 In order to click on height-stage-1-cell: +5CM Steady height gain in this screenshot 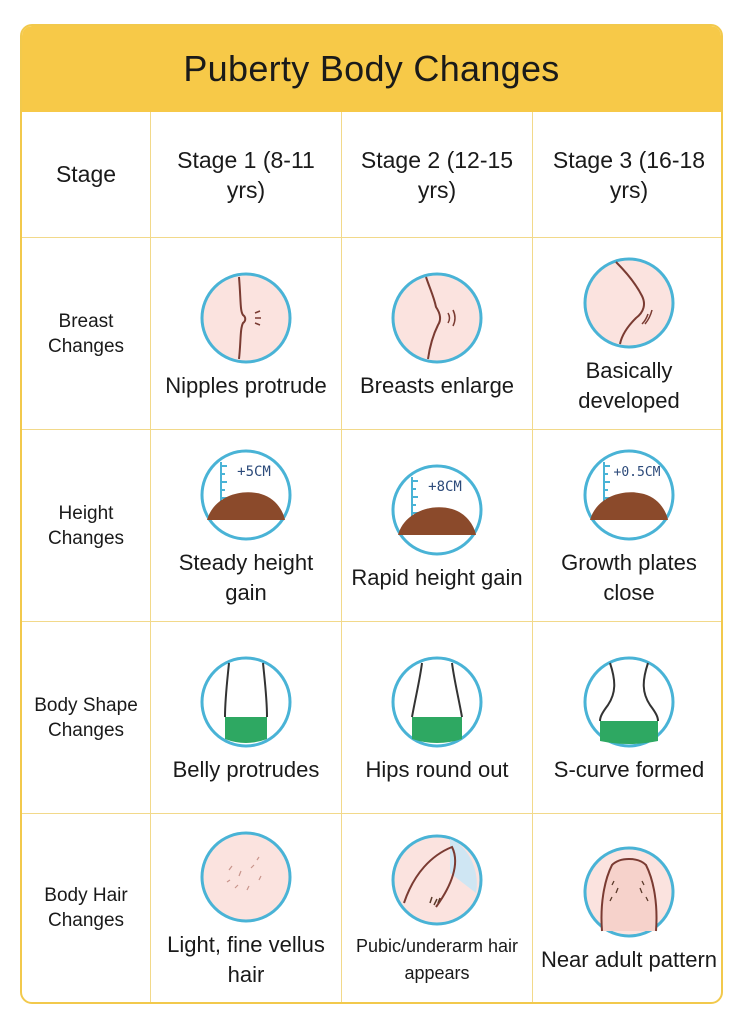, I will do `click(246, 526)`.